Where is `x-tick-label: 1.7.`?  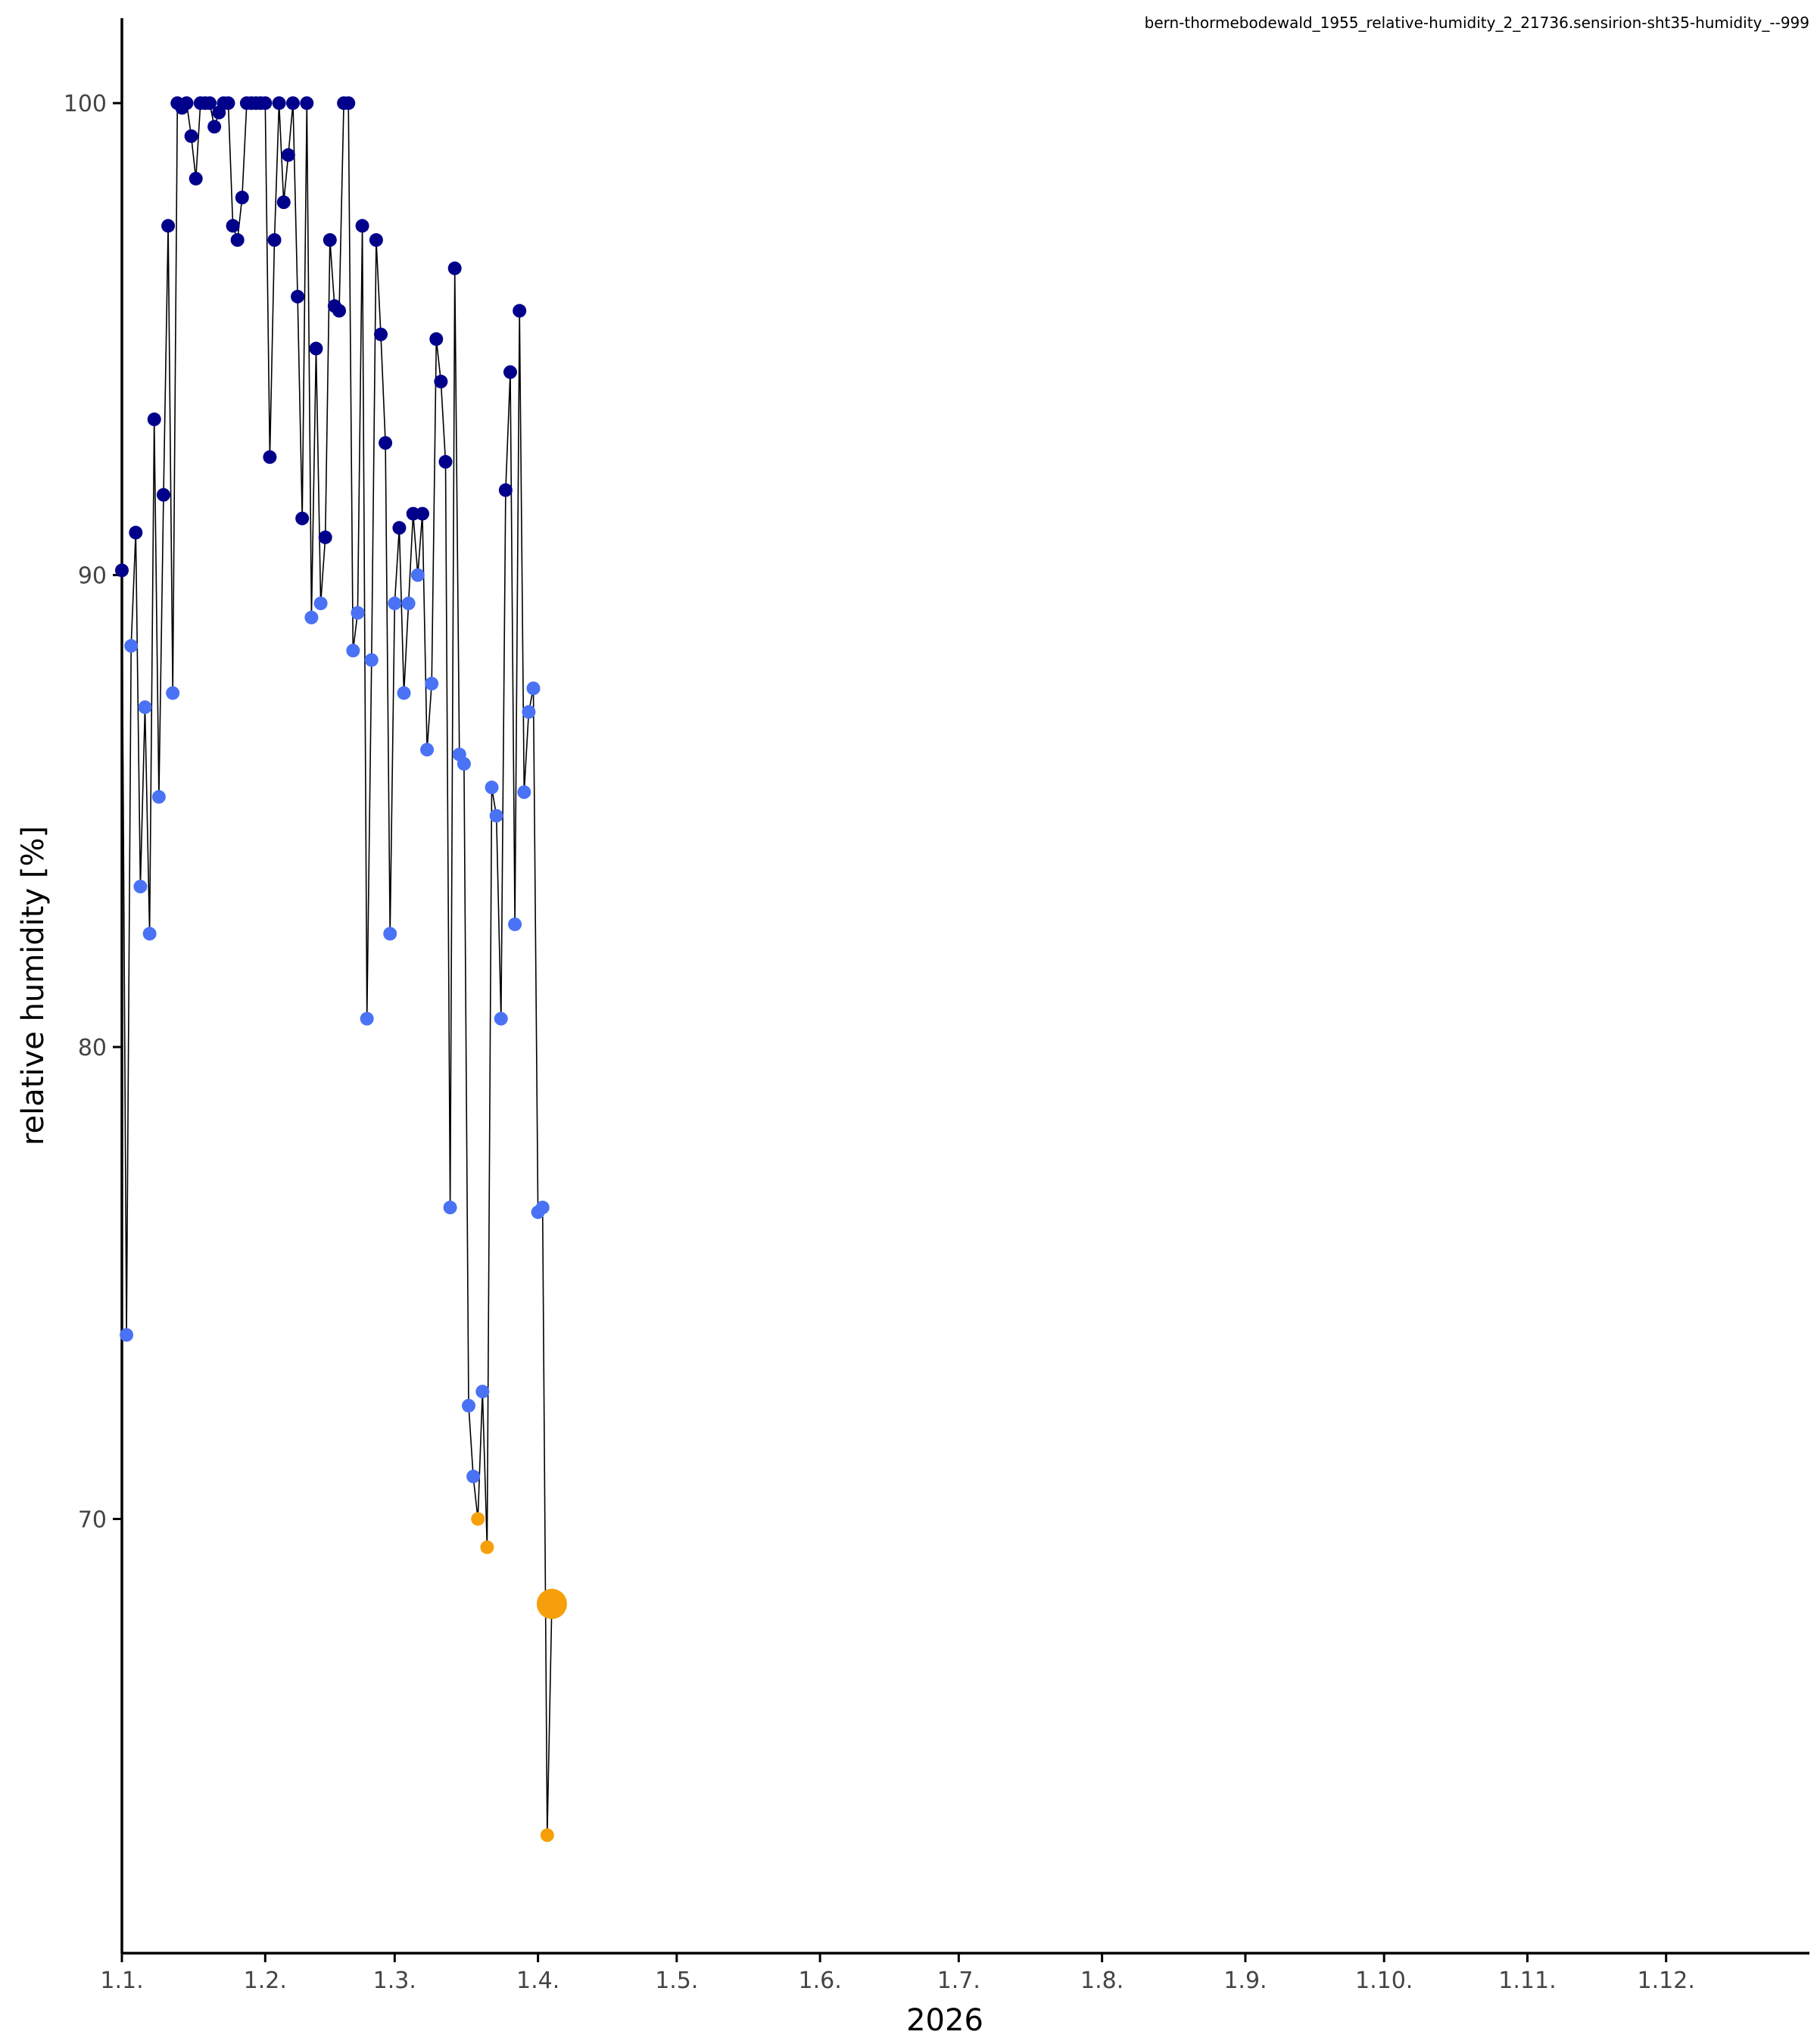 x-tick-label: 1.7. is located at coordinates (958, 1981).